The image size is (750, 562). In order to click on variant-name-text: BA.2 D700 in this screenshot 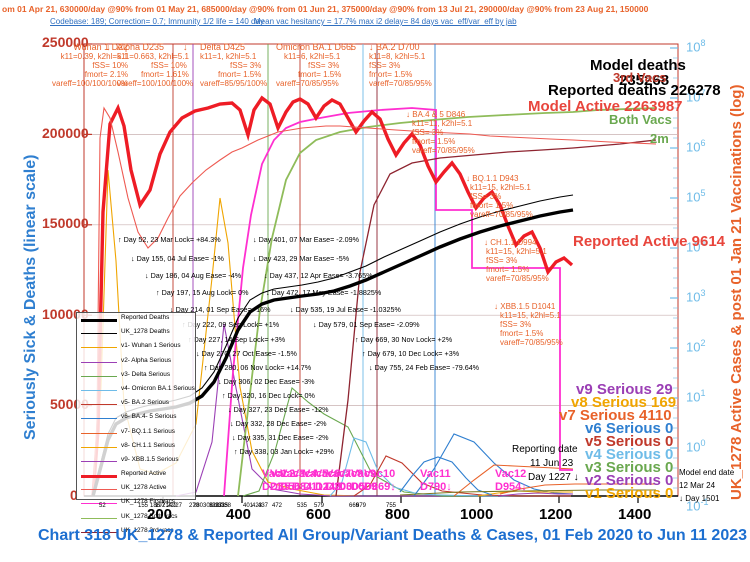, I will do `click(398, 47)`.